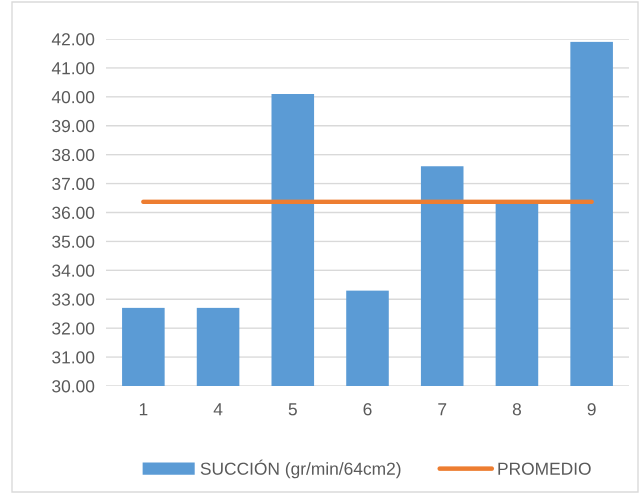  What do you see at coordinates (73, 386) in the screenshot?
I see `y-tick-label: 30.00` at bounding box center [73, 386].